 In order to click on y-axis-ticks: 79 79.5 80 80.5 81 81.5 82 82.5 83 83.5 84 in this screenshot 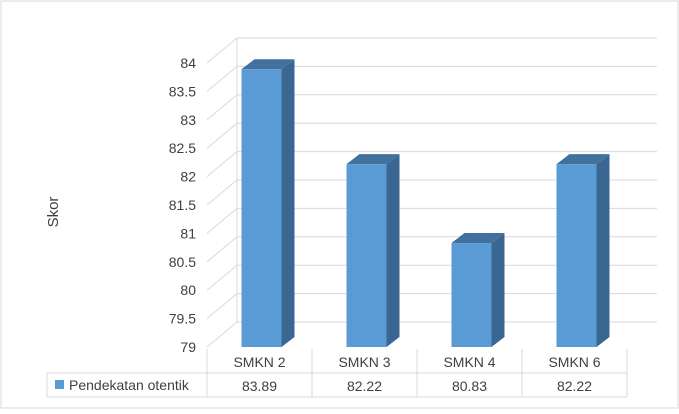, I will do `click(182, 205)`.